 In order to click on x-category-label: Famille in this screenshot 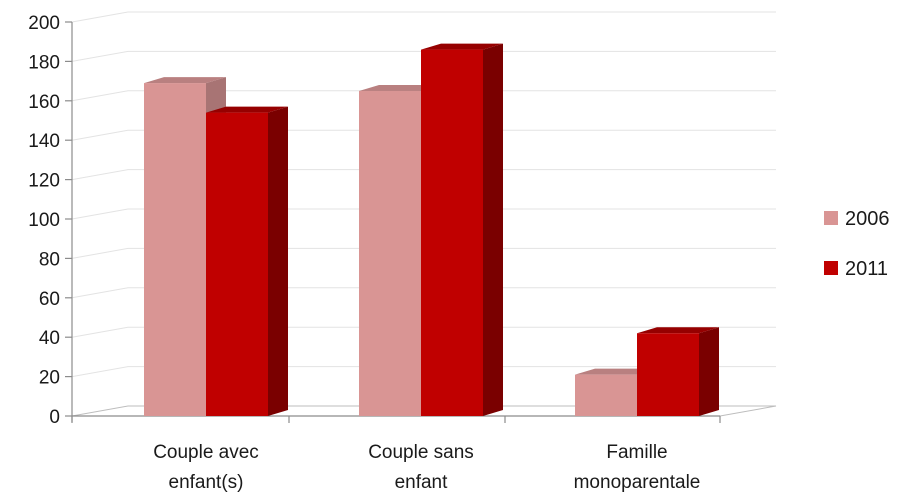, I will do `click(636, 452)`.